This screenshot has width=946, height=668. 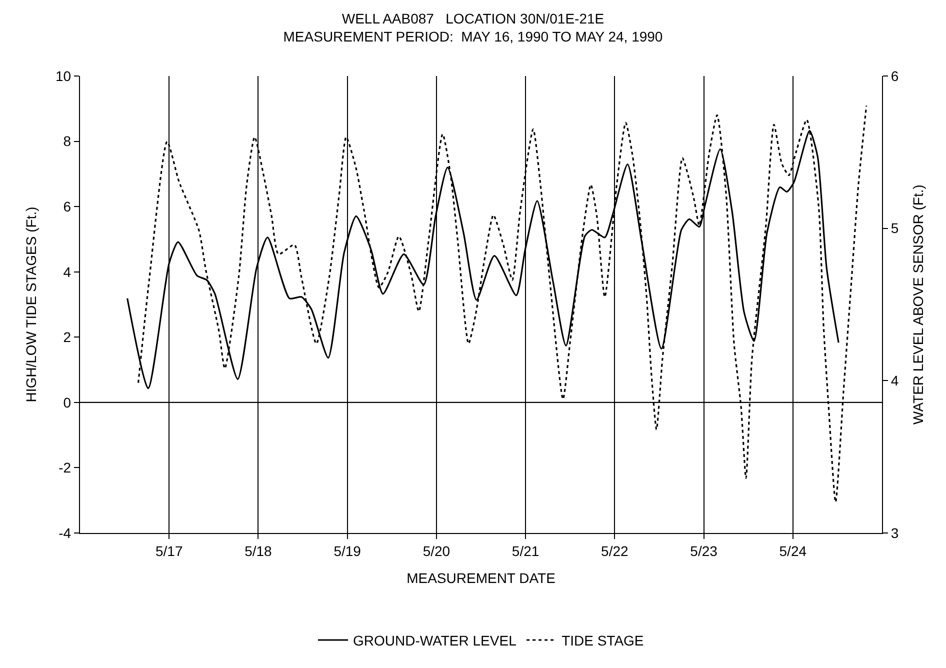 What do you see at coordinates (894, 532) in the screenshot?
I see `y2-tick-label: 3` at bounding box center [894, 532].